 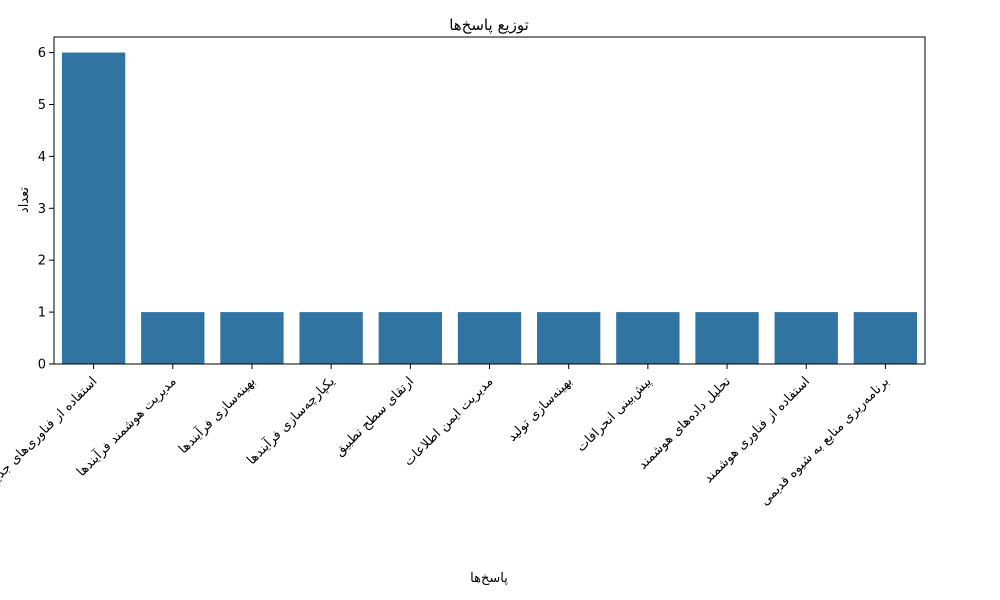 What do you see at coordinates (489, 578) in the screenshot?
I see `x-axis-label: پاسخ‌ها` at bounding box center [489, 578].